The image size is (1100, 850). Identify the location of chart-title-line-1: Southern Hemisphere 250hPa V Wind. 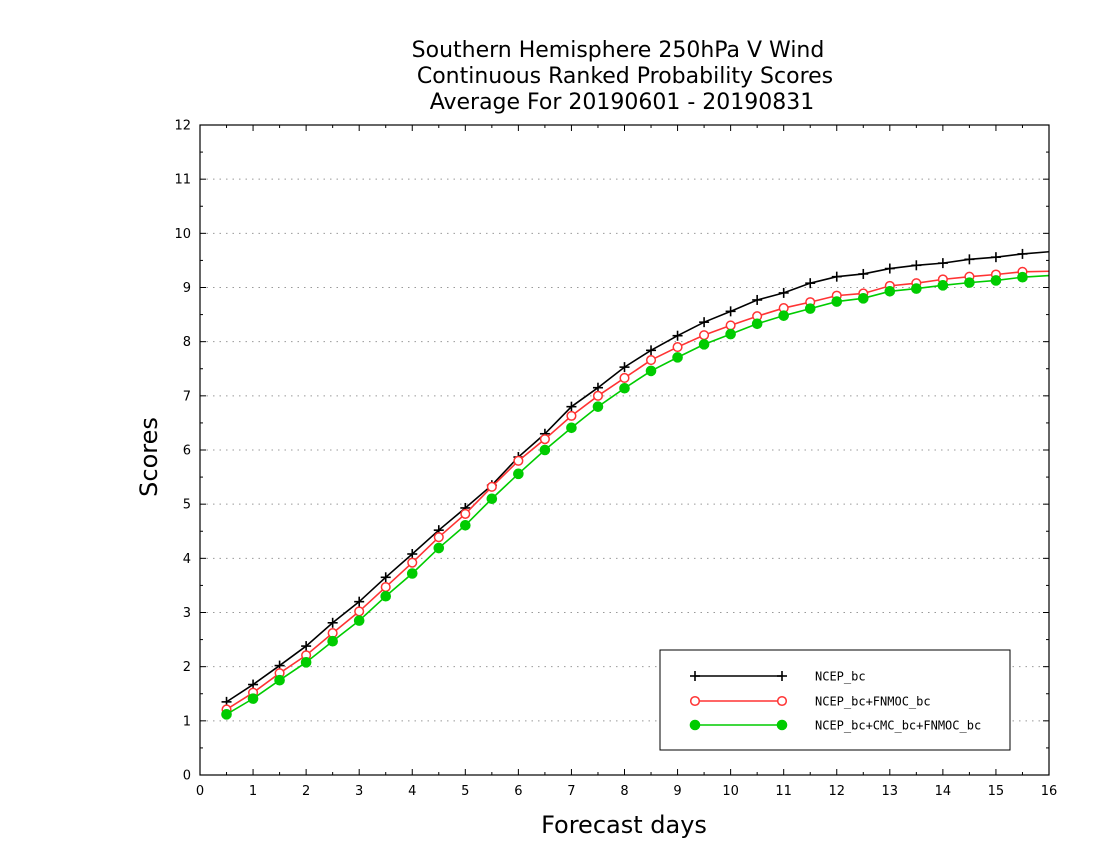
(618, 50).